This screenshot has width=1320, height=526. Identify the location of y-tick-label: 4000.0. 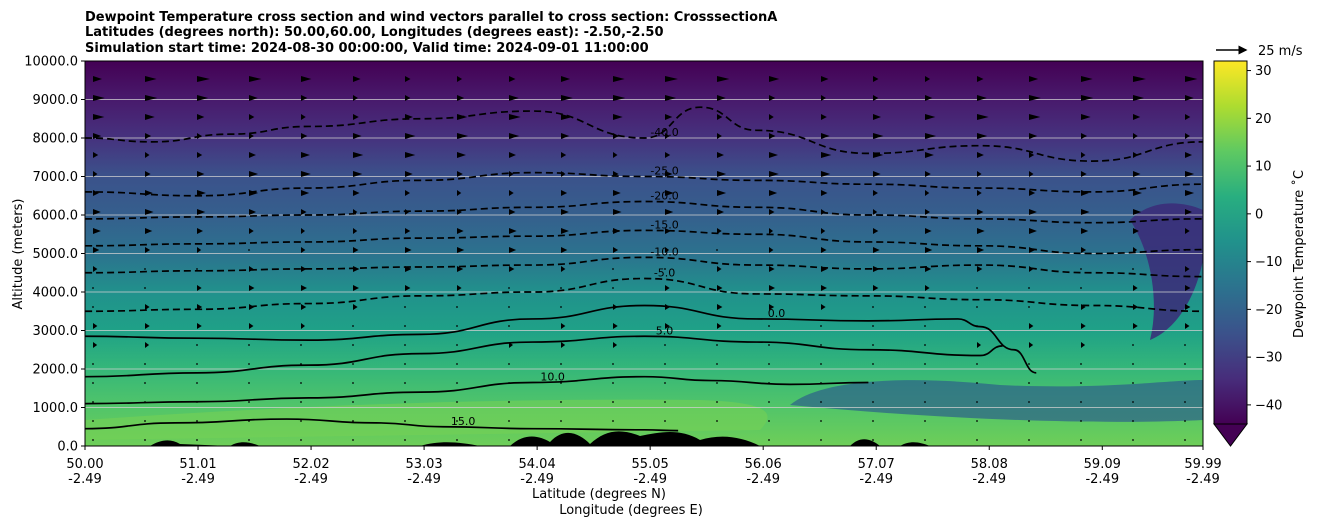
(56, 293).